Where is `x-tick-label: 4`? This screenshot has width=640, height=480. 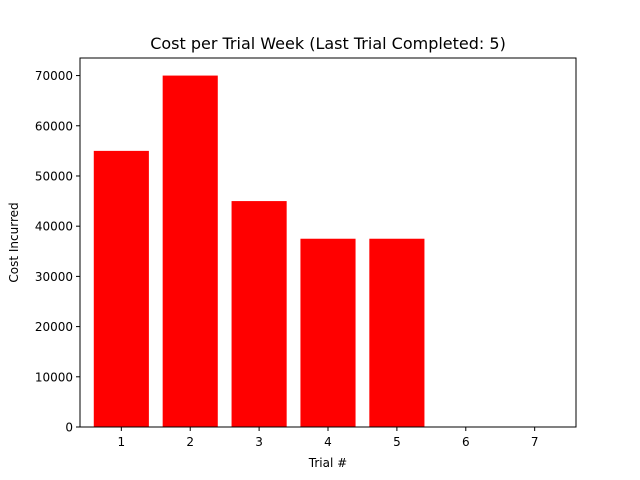
x-tick-label: 4 is located at coordinates (328, 442).